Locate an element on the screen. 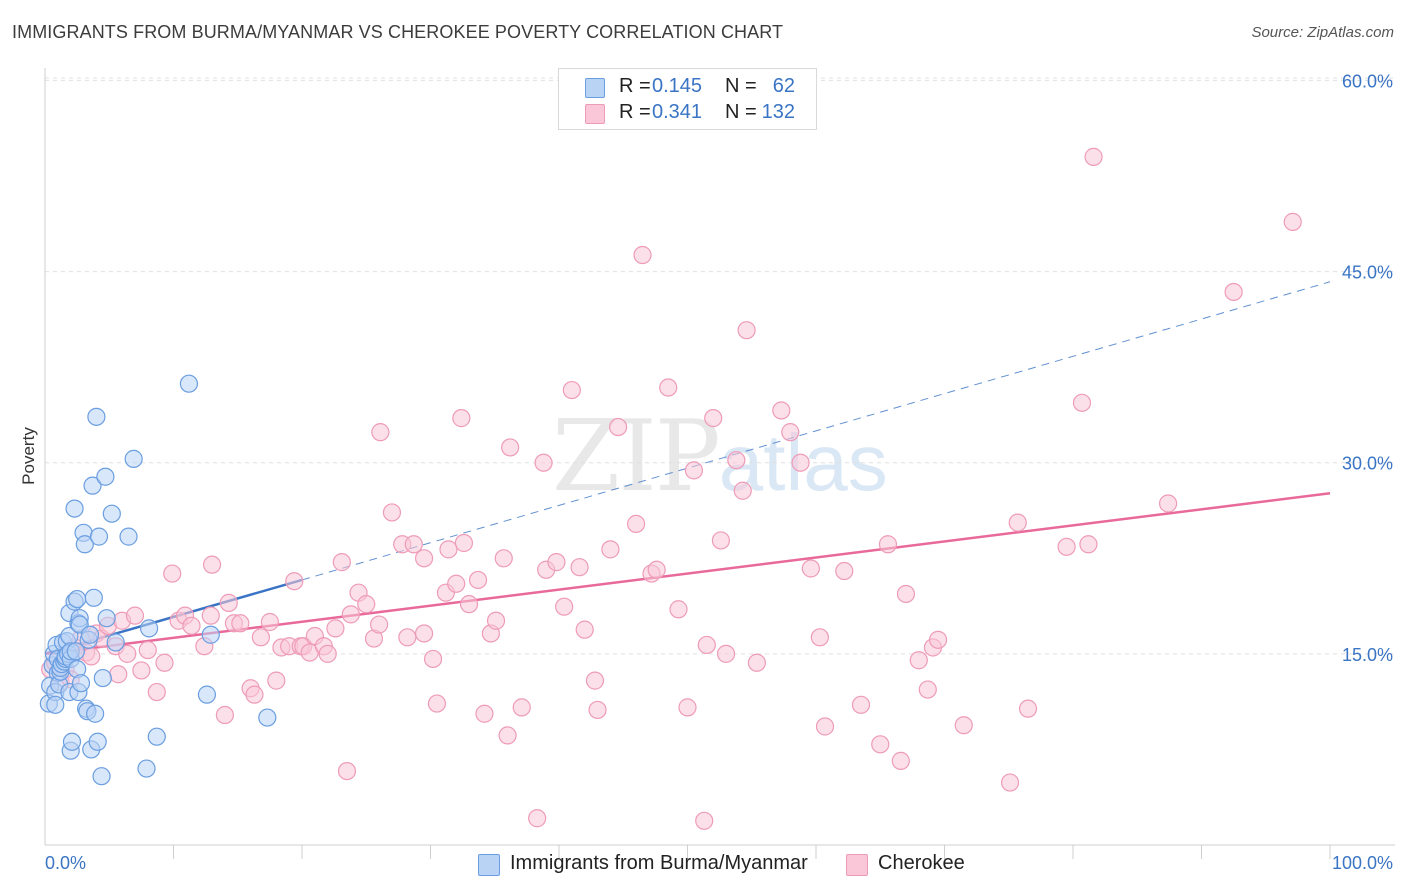 This screenshot has height=892, width=1406. bottom-legend-label-burma: Immigrants from Burma/Myanmar is located at coordinates (659, 863).